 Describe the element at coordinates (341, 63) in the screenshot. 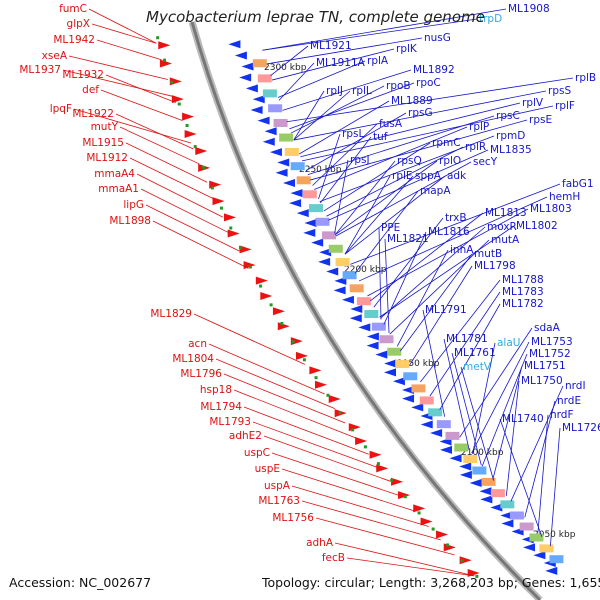

I see `gene-label-ML1911A: ML1911A` at that location.